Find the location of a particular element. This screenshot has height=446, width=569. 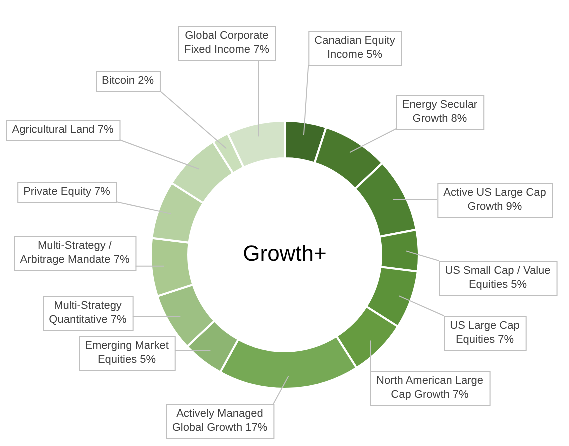

text: Growth+ is located at coordinates (285, 253).